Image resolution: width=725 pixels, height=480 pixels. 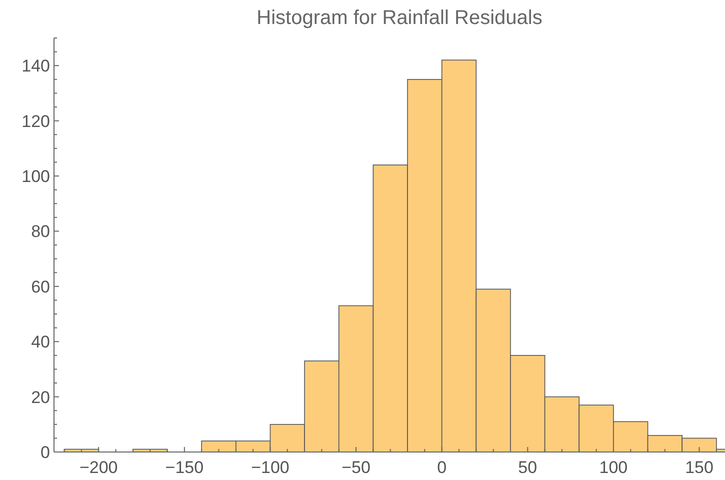 What do you see at coordinates (40, 342) in the screenshot?
I see `y-tick-label: 40` at bounding box center [40, 342].